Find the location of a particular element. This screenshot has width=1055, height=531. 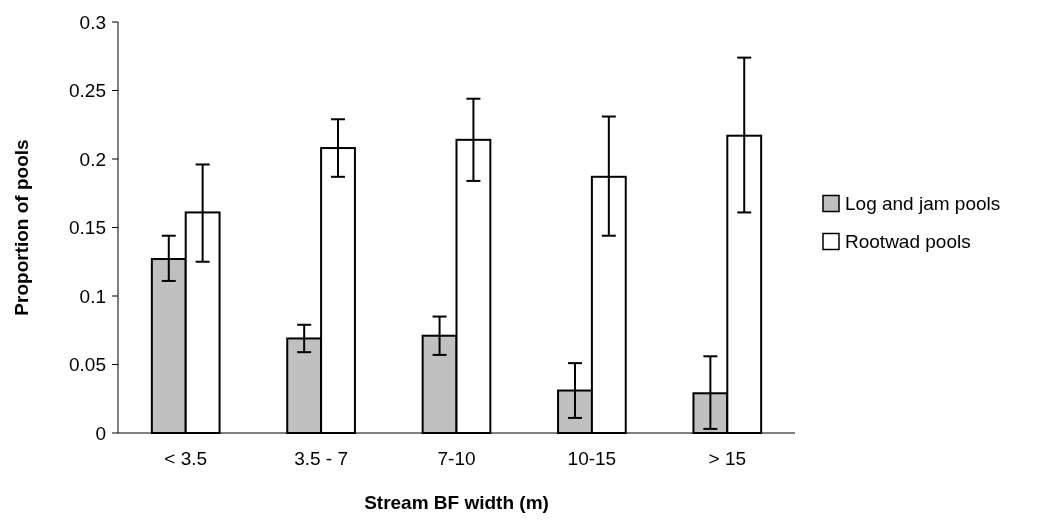

y-tick-label: 0.15 is located at coordinates (87, 228).